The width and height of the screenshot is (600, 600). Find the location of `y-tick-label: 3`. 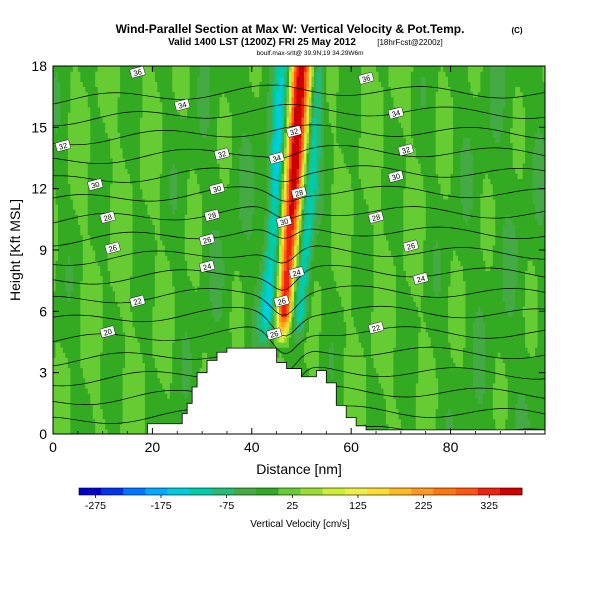

y-tick-label: 3 is located at coordinates (43, 373).